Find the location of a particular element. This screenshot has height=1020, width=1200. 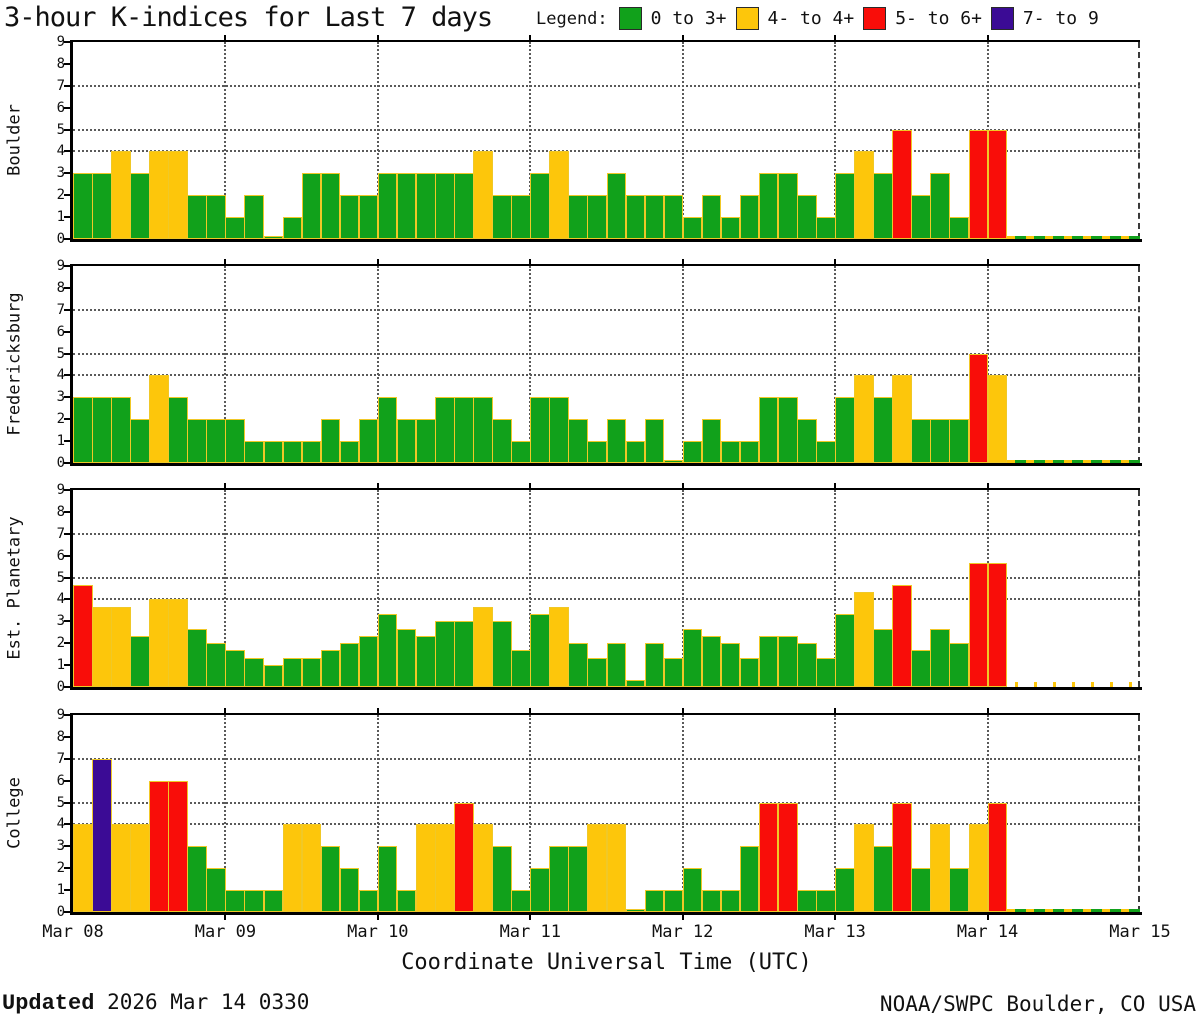

panel-x-axis is located at coordinates (606, 240).